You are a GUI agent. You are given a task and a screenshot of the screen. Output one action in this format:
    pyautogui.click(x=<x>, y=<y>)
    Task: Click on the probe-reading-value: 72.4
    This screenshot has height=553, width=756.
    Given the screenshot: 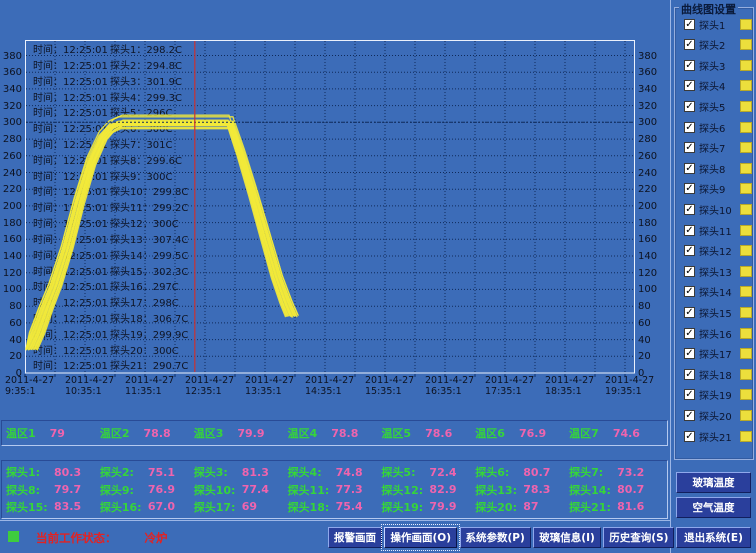 What is the action you would take?
    pyautogui.click(x=443, y=472)
    